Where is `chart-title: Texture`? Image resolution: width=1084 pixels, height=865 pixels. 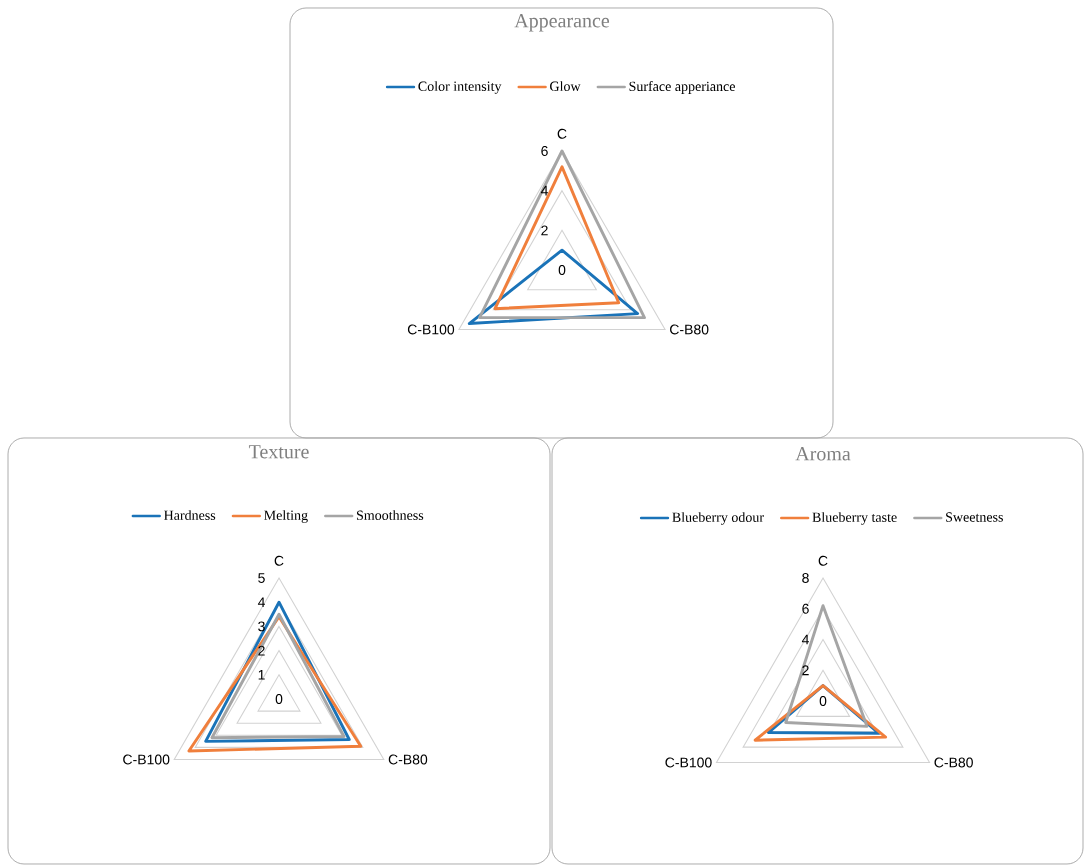
chart-title: Texture is located at coordinates (278, 452).